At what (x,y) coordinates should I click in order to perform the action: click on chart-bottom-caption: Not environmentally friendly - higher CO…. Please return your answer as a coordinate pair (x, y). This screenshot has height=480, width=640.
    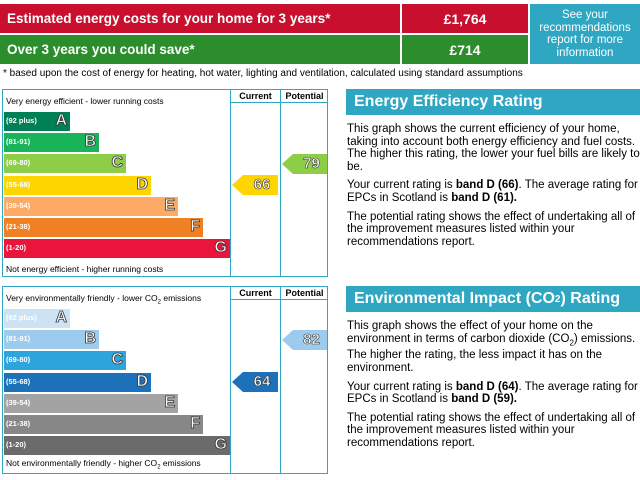
    Looking at the image, I should click on (103, 464).